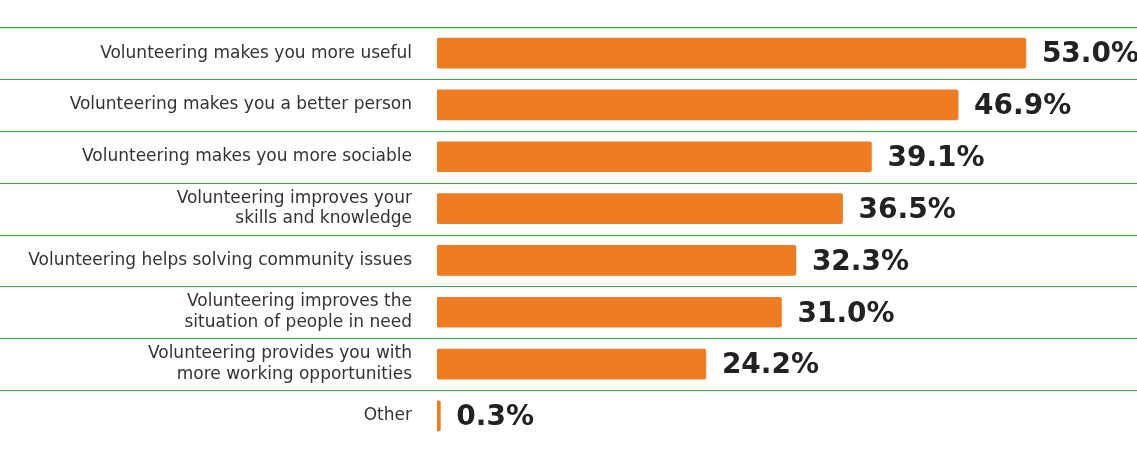 The height and width of the screenshot is (469, 1137). What do you see at coordinates (770, 364) in the screenshot?
I see `data-label: 24.2%` at bounding box center [770, 364].